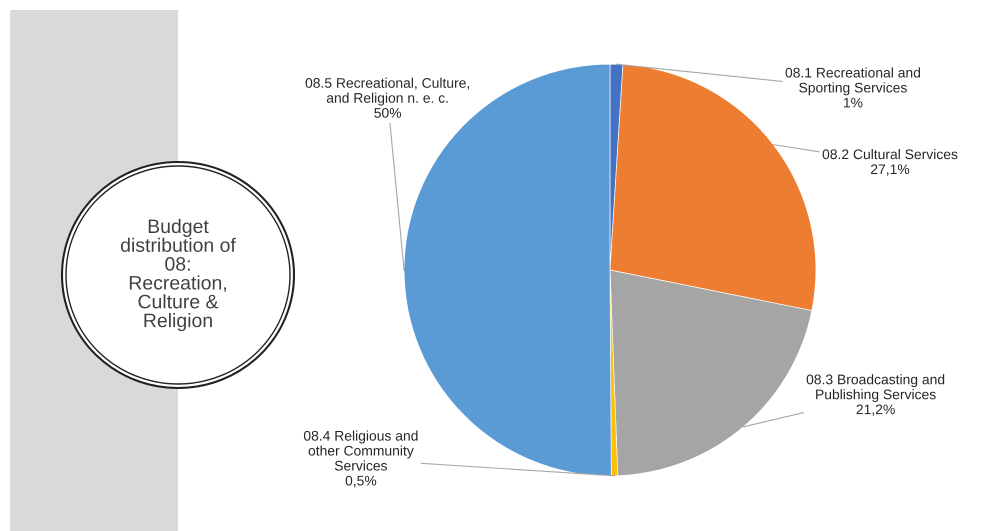 This screenshot has height=531, width=995. Describe the element at coordinates (853, 81) in the screenshot. I see `slice-label: 08.1 Recreational and Sporting Services` at that location.